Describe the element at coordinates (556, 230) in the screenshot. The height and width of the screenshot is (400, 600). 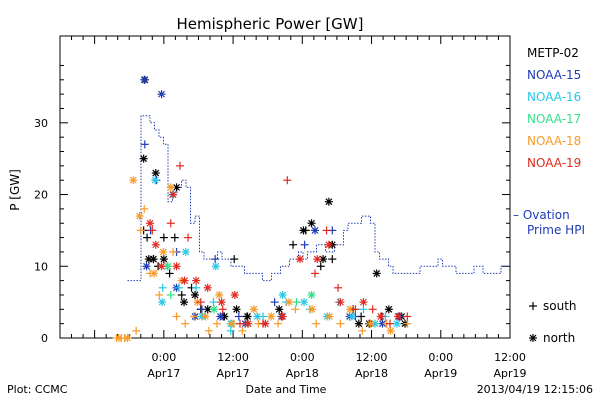
I see `legend-ovation-line2: Prime HPI` at that location.